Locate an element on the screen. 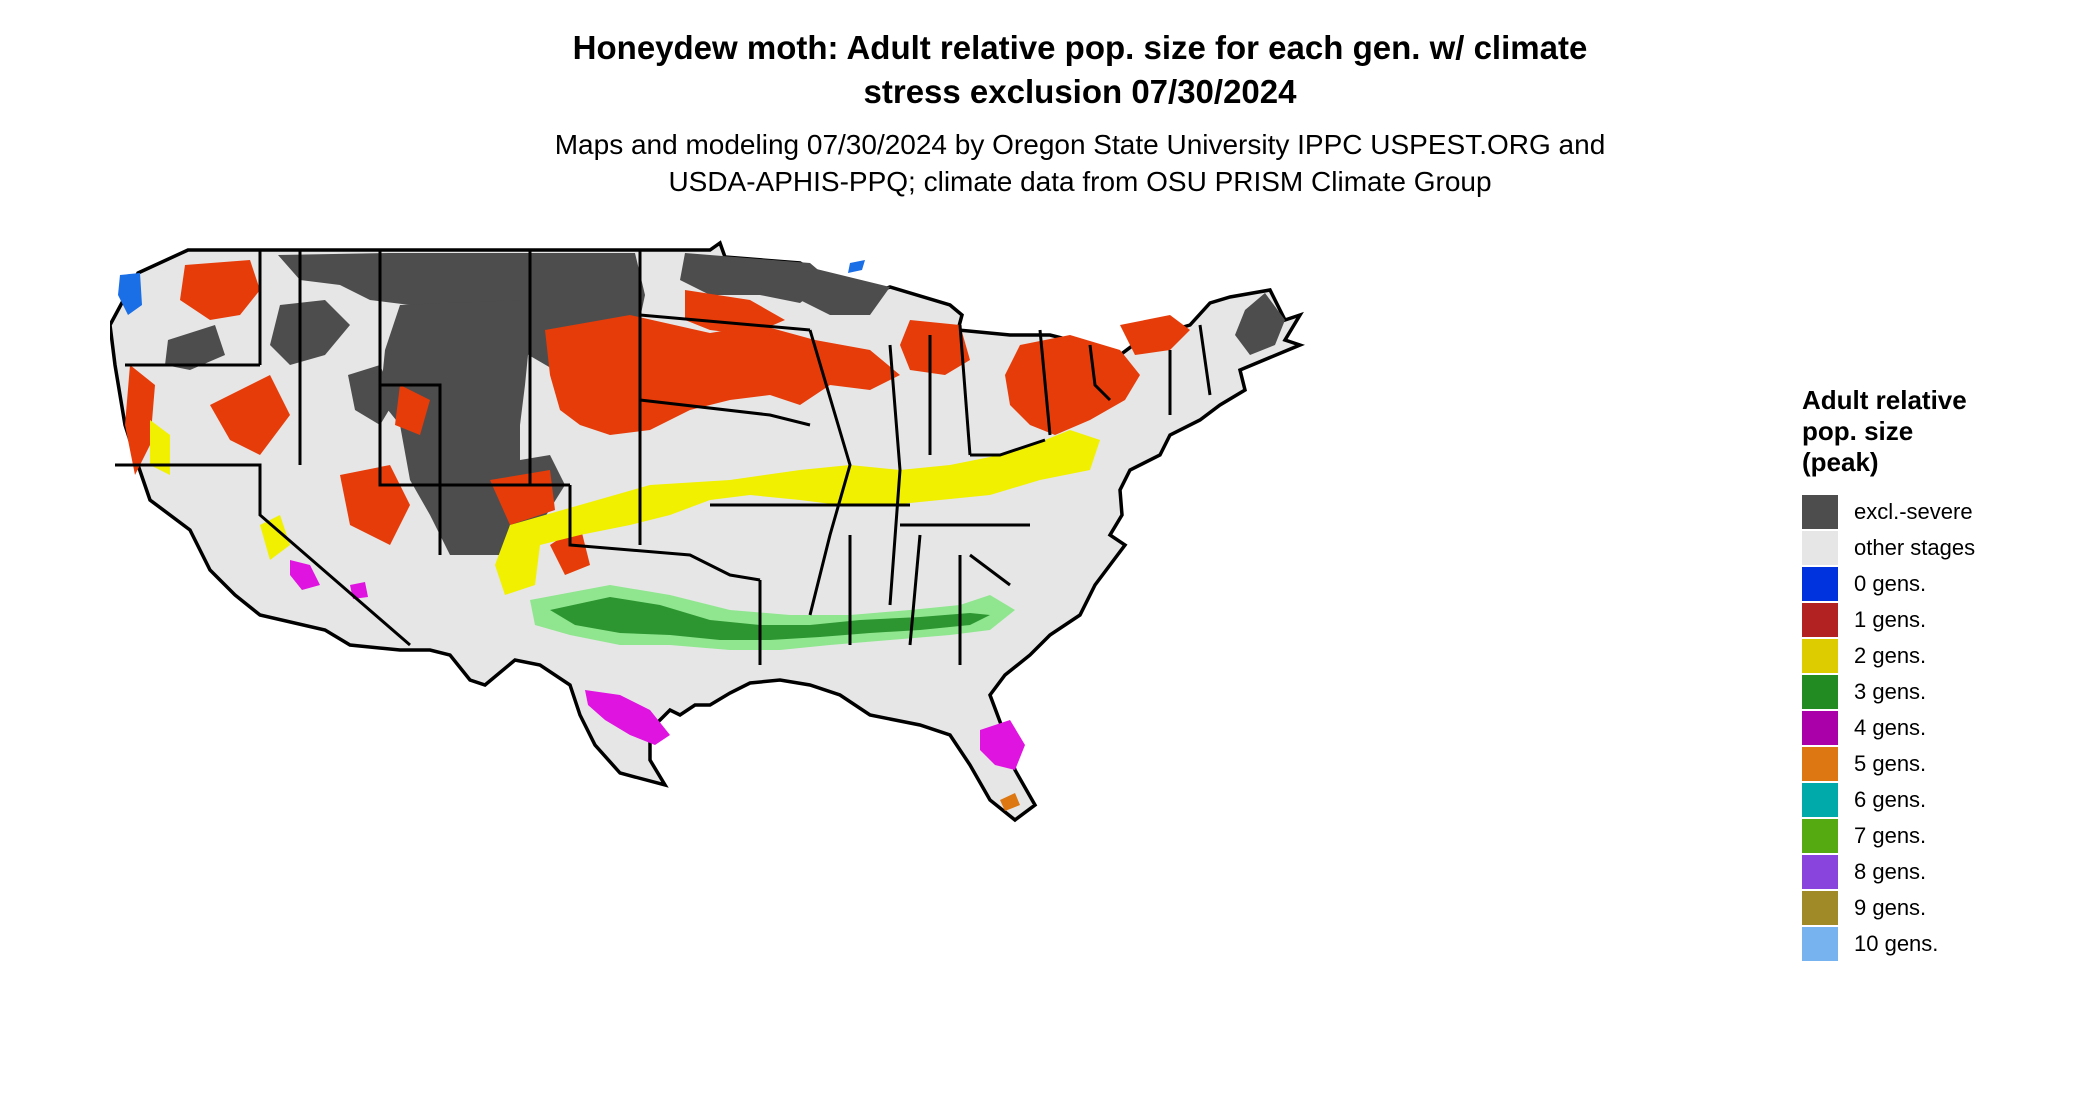 The image size is (2100, 1116). legend-item-7-gens: 7 gens. is located at coordinates (1947, 836).